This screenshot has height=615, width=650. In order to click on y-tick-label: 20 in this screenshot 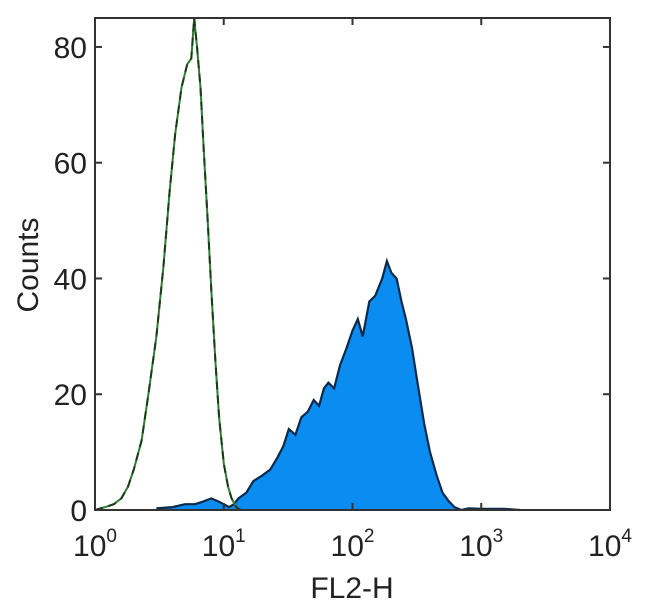, I will do `click(70, 395)`.